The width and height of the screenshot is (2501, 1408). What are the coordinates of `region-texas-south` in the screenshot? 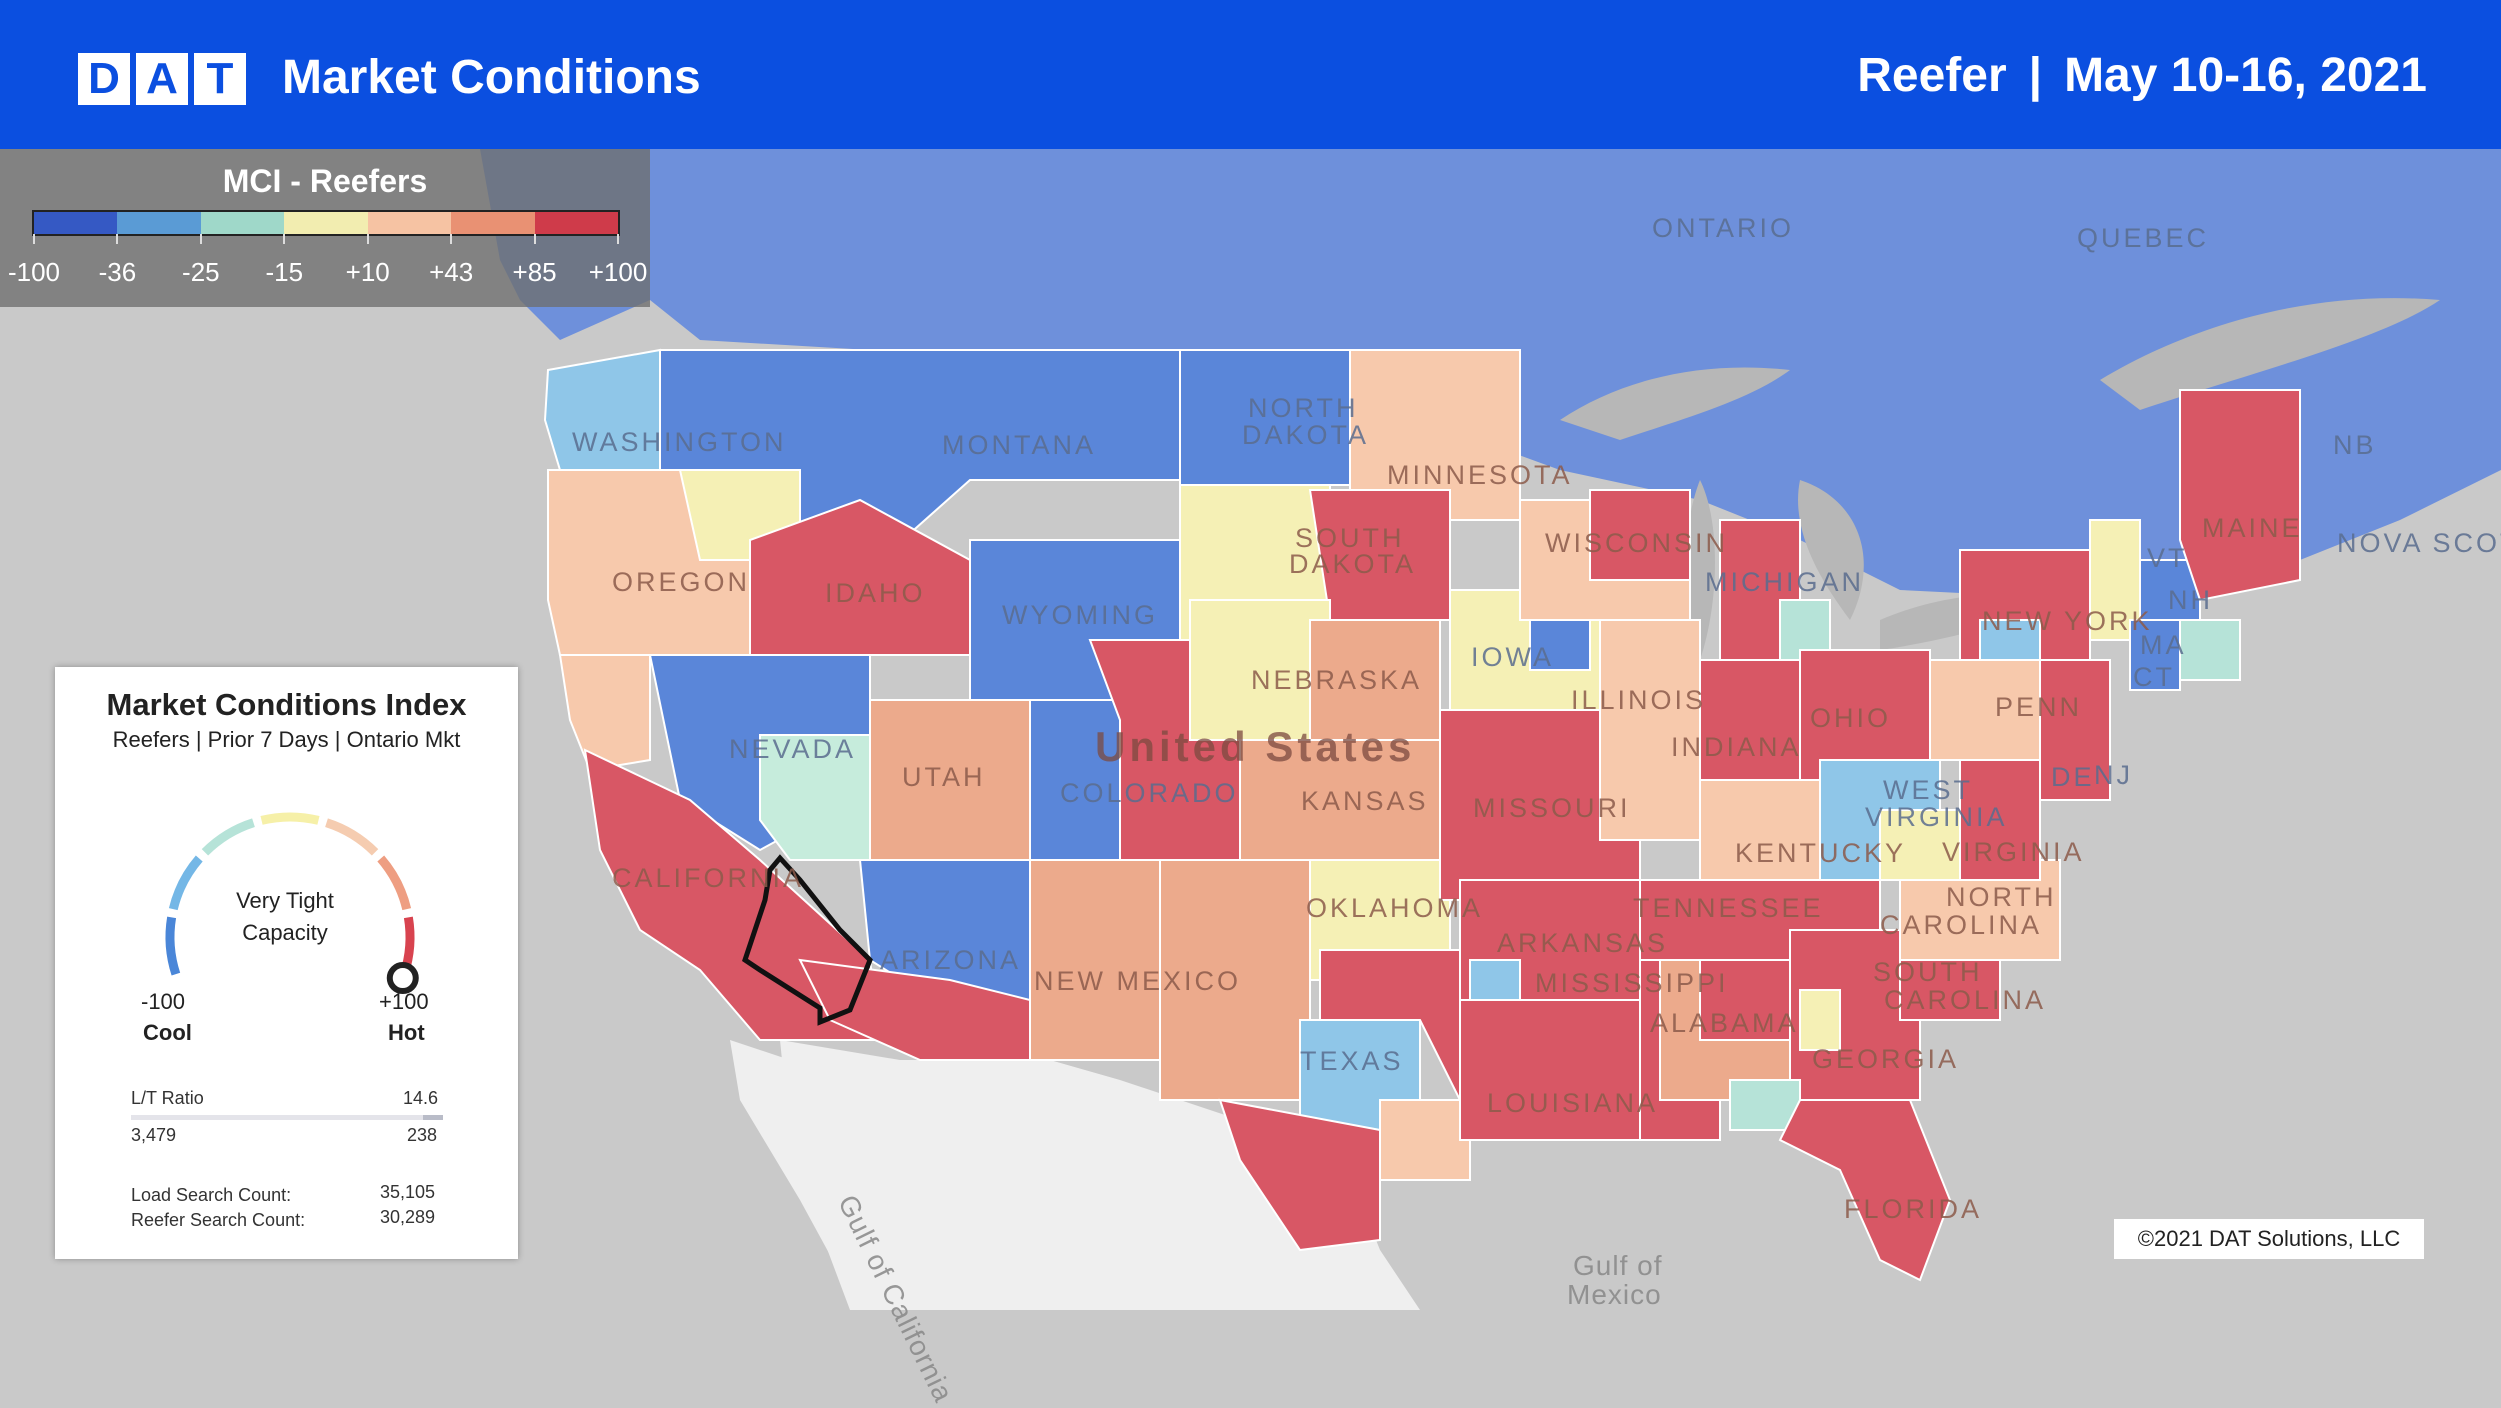 It's located at (1299, 1175).